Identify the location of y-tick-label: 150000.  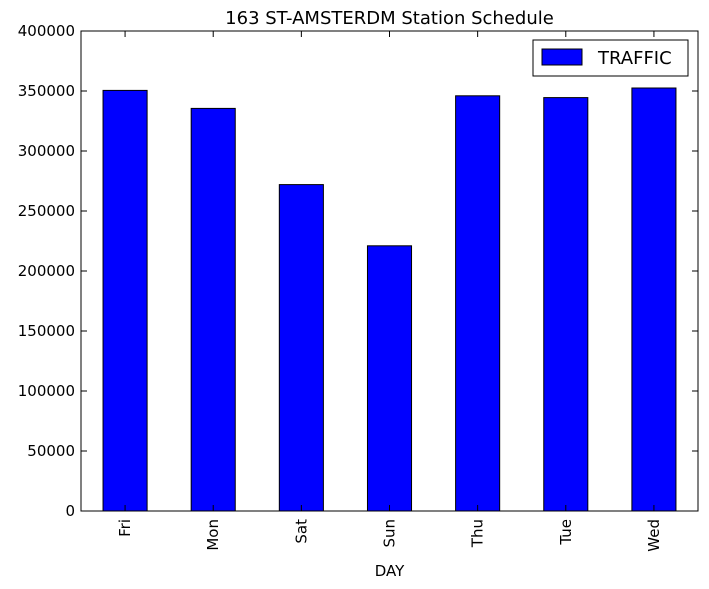
(46, 331).